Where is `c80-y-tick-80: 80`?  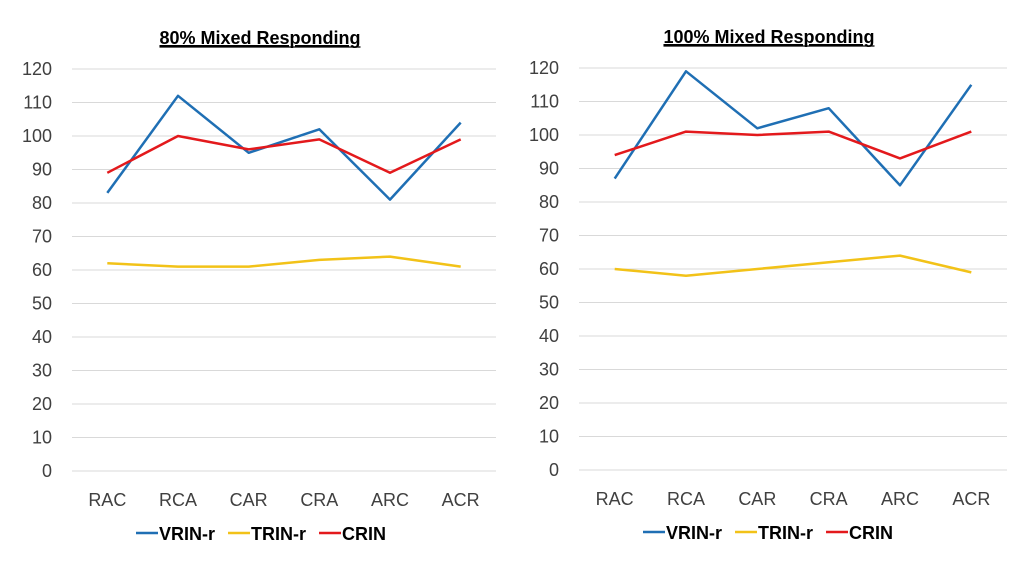 c80-y-tick-80: 80 is located at coordinates (42, 203).